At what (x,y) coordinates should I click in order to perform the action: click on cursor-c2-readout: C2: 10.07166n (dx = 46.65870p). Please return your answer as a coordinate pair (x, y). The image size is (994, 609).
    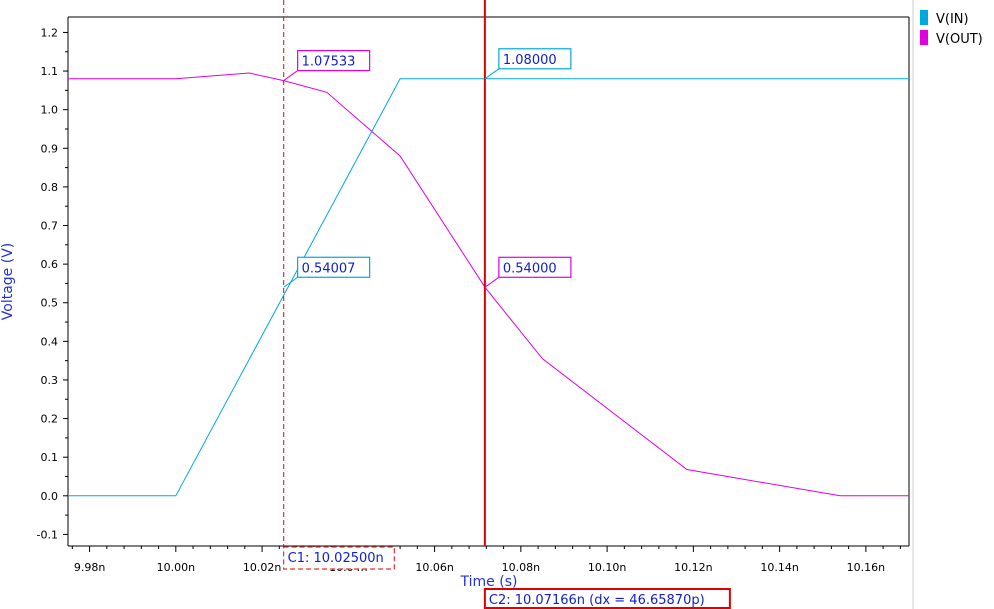
    Looking at the image, I should click on (597, 600).